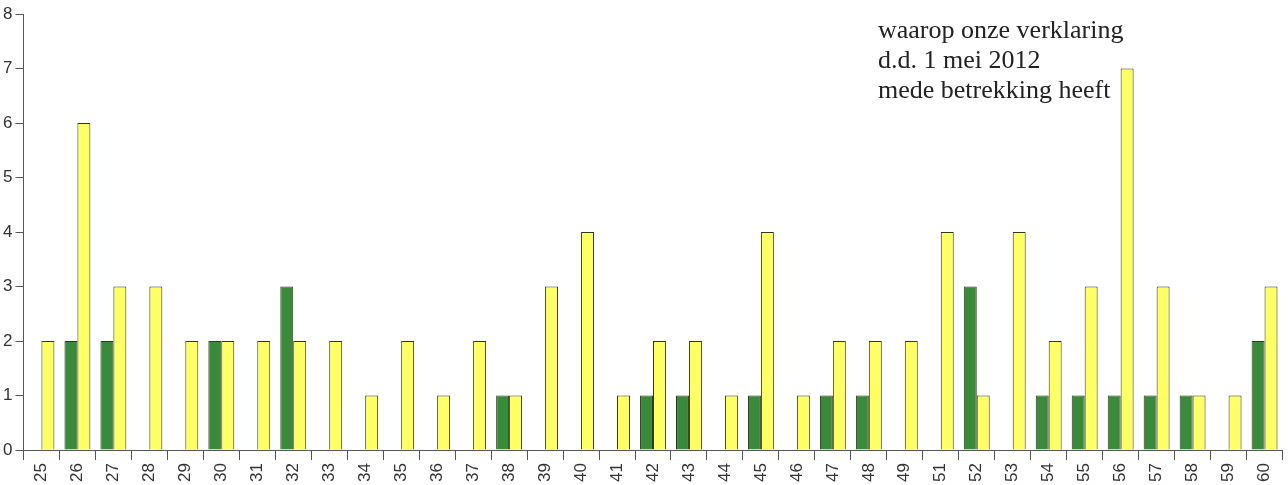 The image size is (1288, 485). I want to click on y-tick-label: 7, so click(7, 68).